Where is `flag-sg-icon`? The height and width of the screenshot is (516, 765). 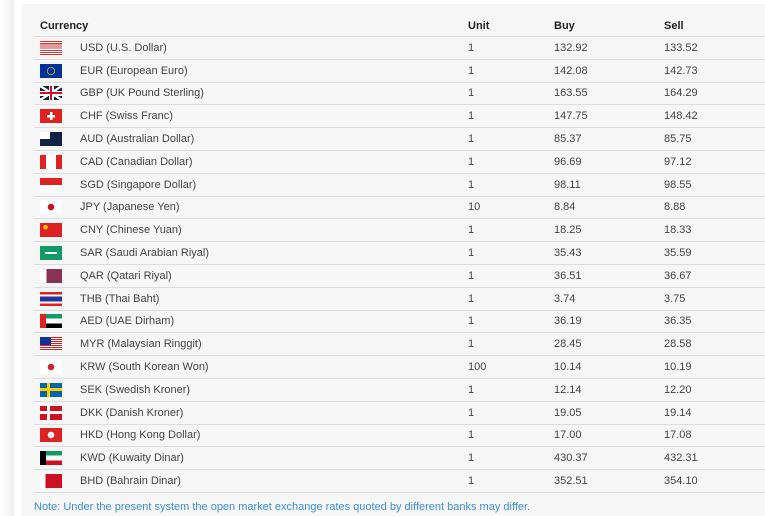
flag-sg-icon is located at coordinates (51, 184).